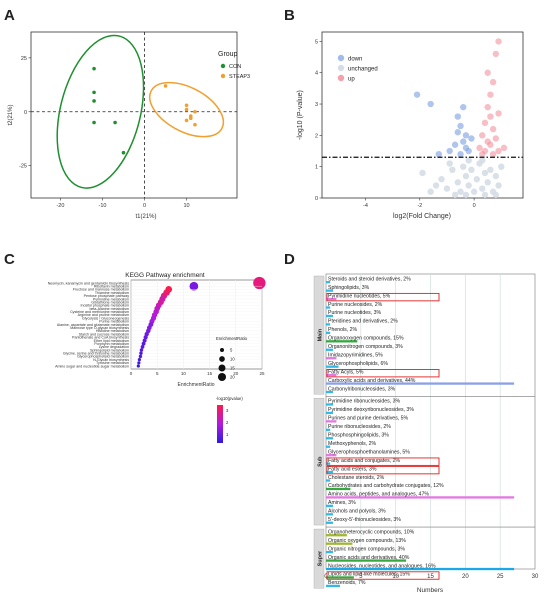  What do you see at coordinates (99, 312) in the screenshot?
I see `pathway-label: Cysteine and methionine metabolism` at bounding box center [99, 312].